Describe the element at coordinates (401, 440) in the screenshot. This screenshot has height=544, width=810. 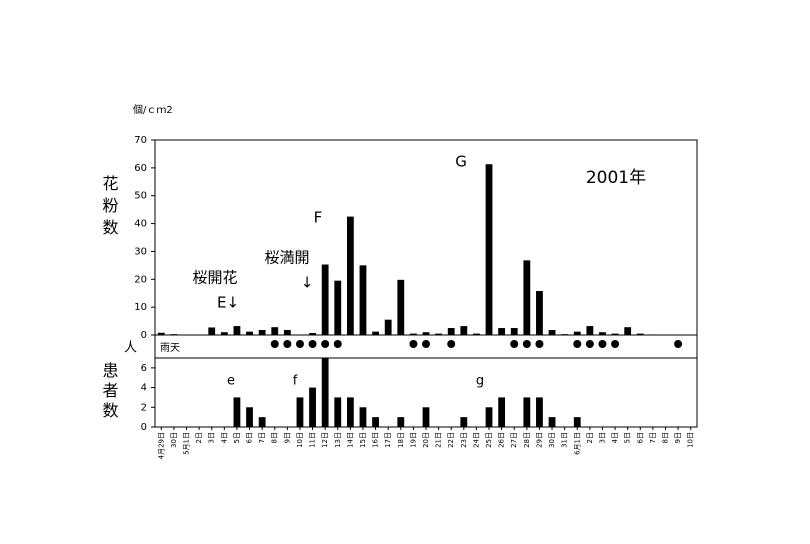
I see `x-tick-label: 18日` at that location.